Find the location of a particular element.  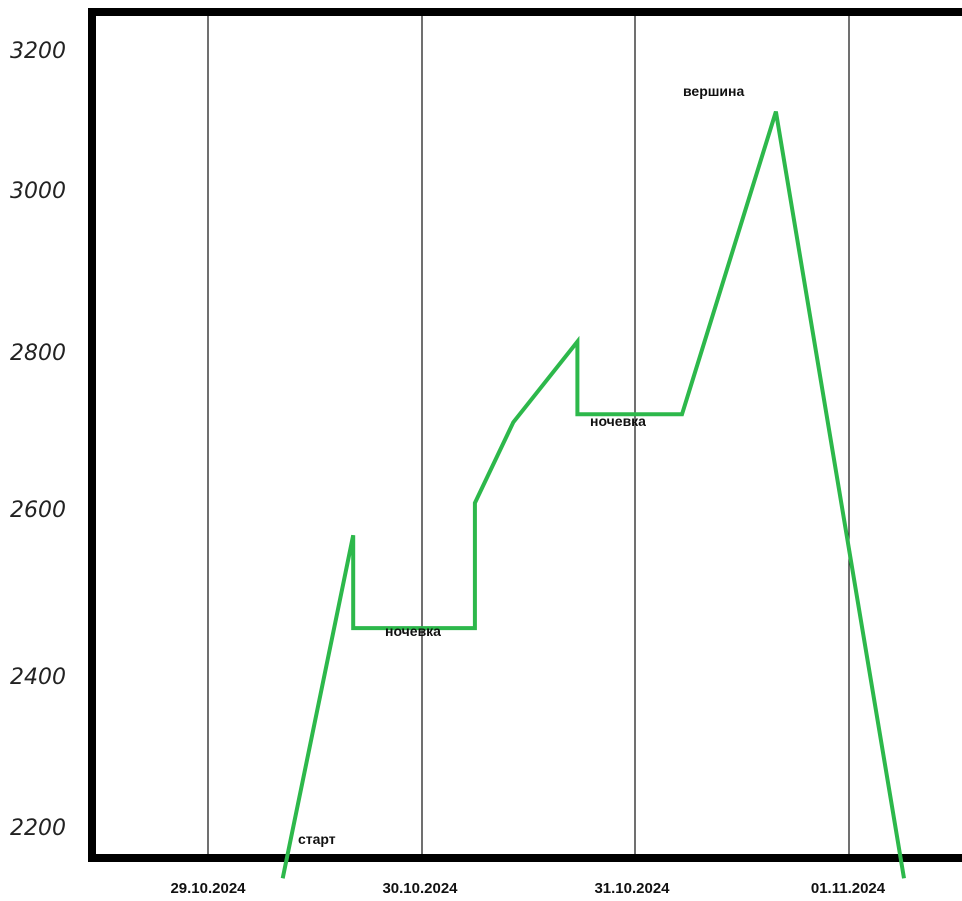

x-tick-label: 01.11.2024 is located at coordinates (848, 888).